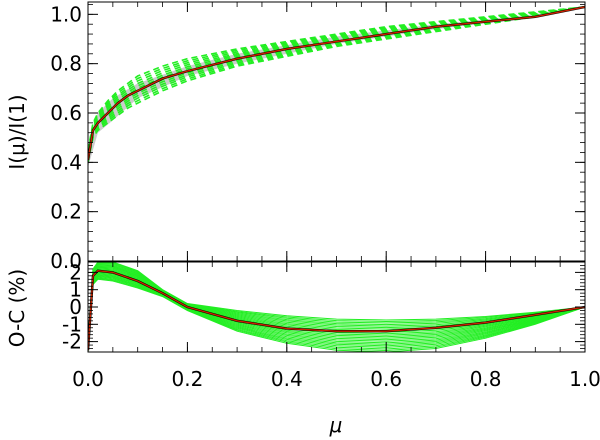  What do you see at coordinates (75, 290) in the screenshot?
I see `y-tick-label: 1` at bounding box center [75, 290].